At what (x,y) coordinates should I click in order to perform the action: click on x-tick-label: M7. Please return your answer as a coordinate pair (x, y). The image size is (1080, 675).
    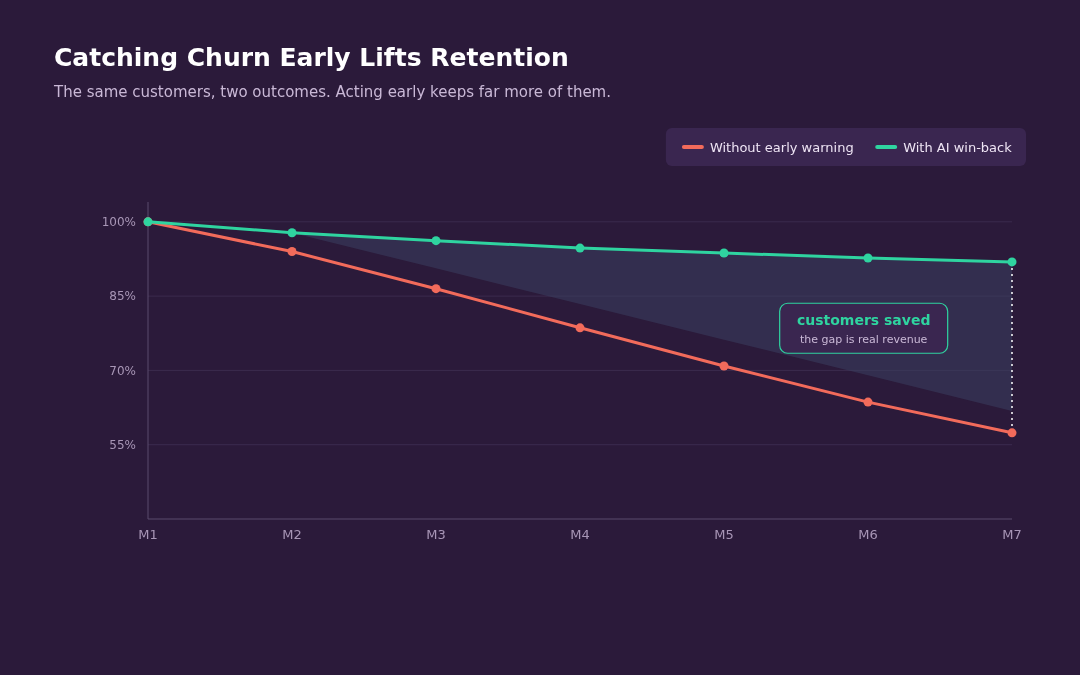
    Looking at the image, I should click on (1012, 534).